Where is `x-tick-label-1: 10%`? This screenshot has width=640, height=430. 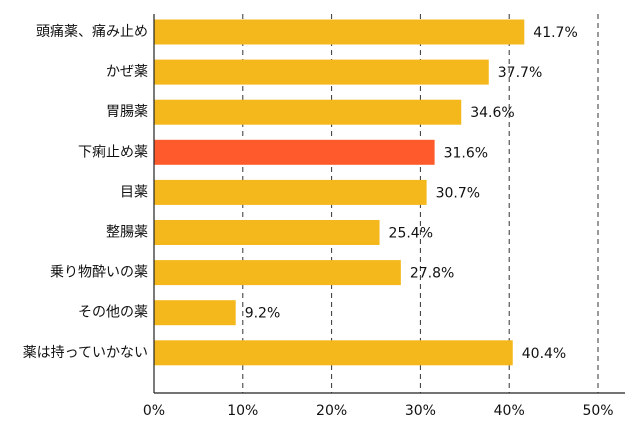 x-tick-label-1: 10% is located at coordinates (242, 411).